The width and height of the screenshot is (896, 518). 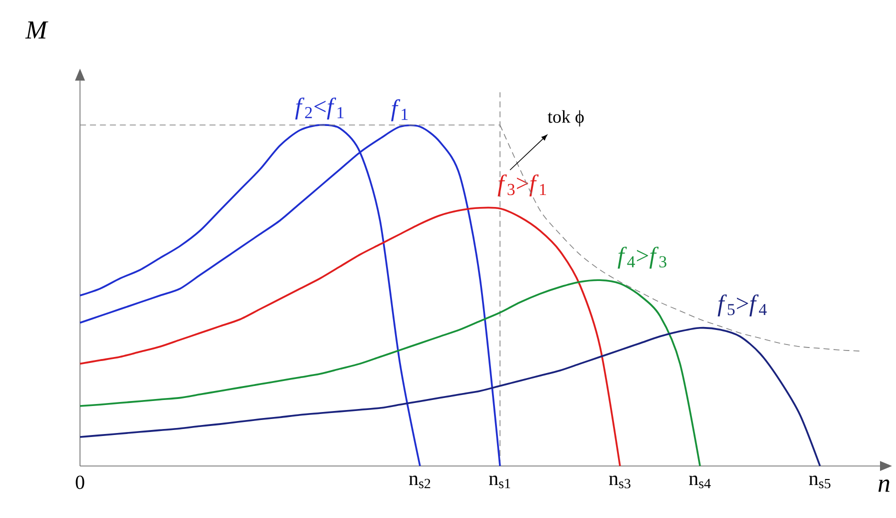 What do you see at coordinates (419, 482) in the screenshot?
I see `x-tick-label: n$_{s2}$` at bounding box center [419, 482].